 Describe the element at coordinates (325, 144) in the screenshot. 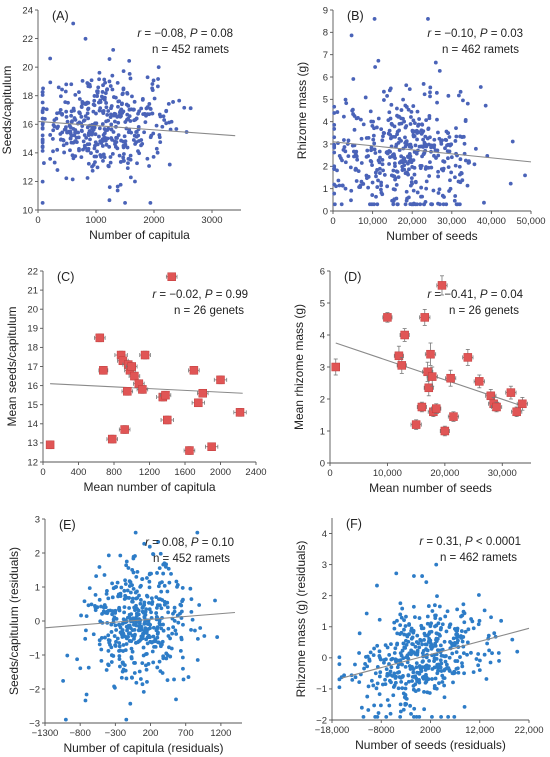

I see `y-tick-label: 3` at that location.